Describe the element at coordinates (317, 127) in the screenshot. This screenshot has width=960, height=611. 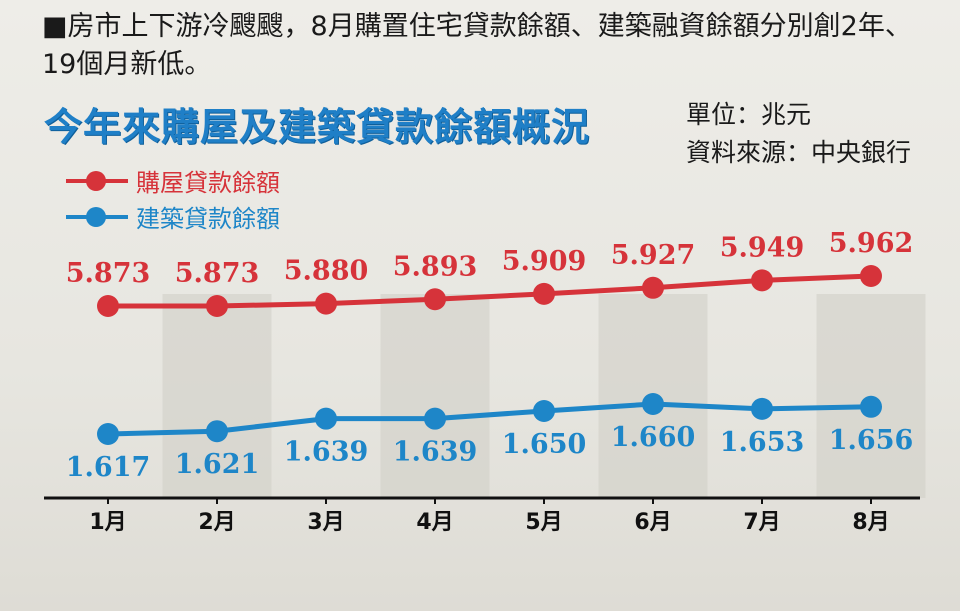
I see `chart-title: 今年來購屋及建築貸款餘額概況` at that location.